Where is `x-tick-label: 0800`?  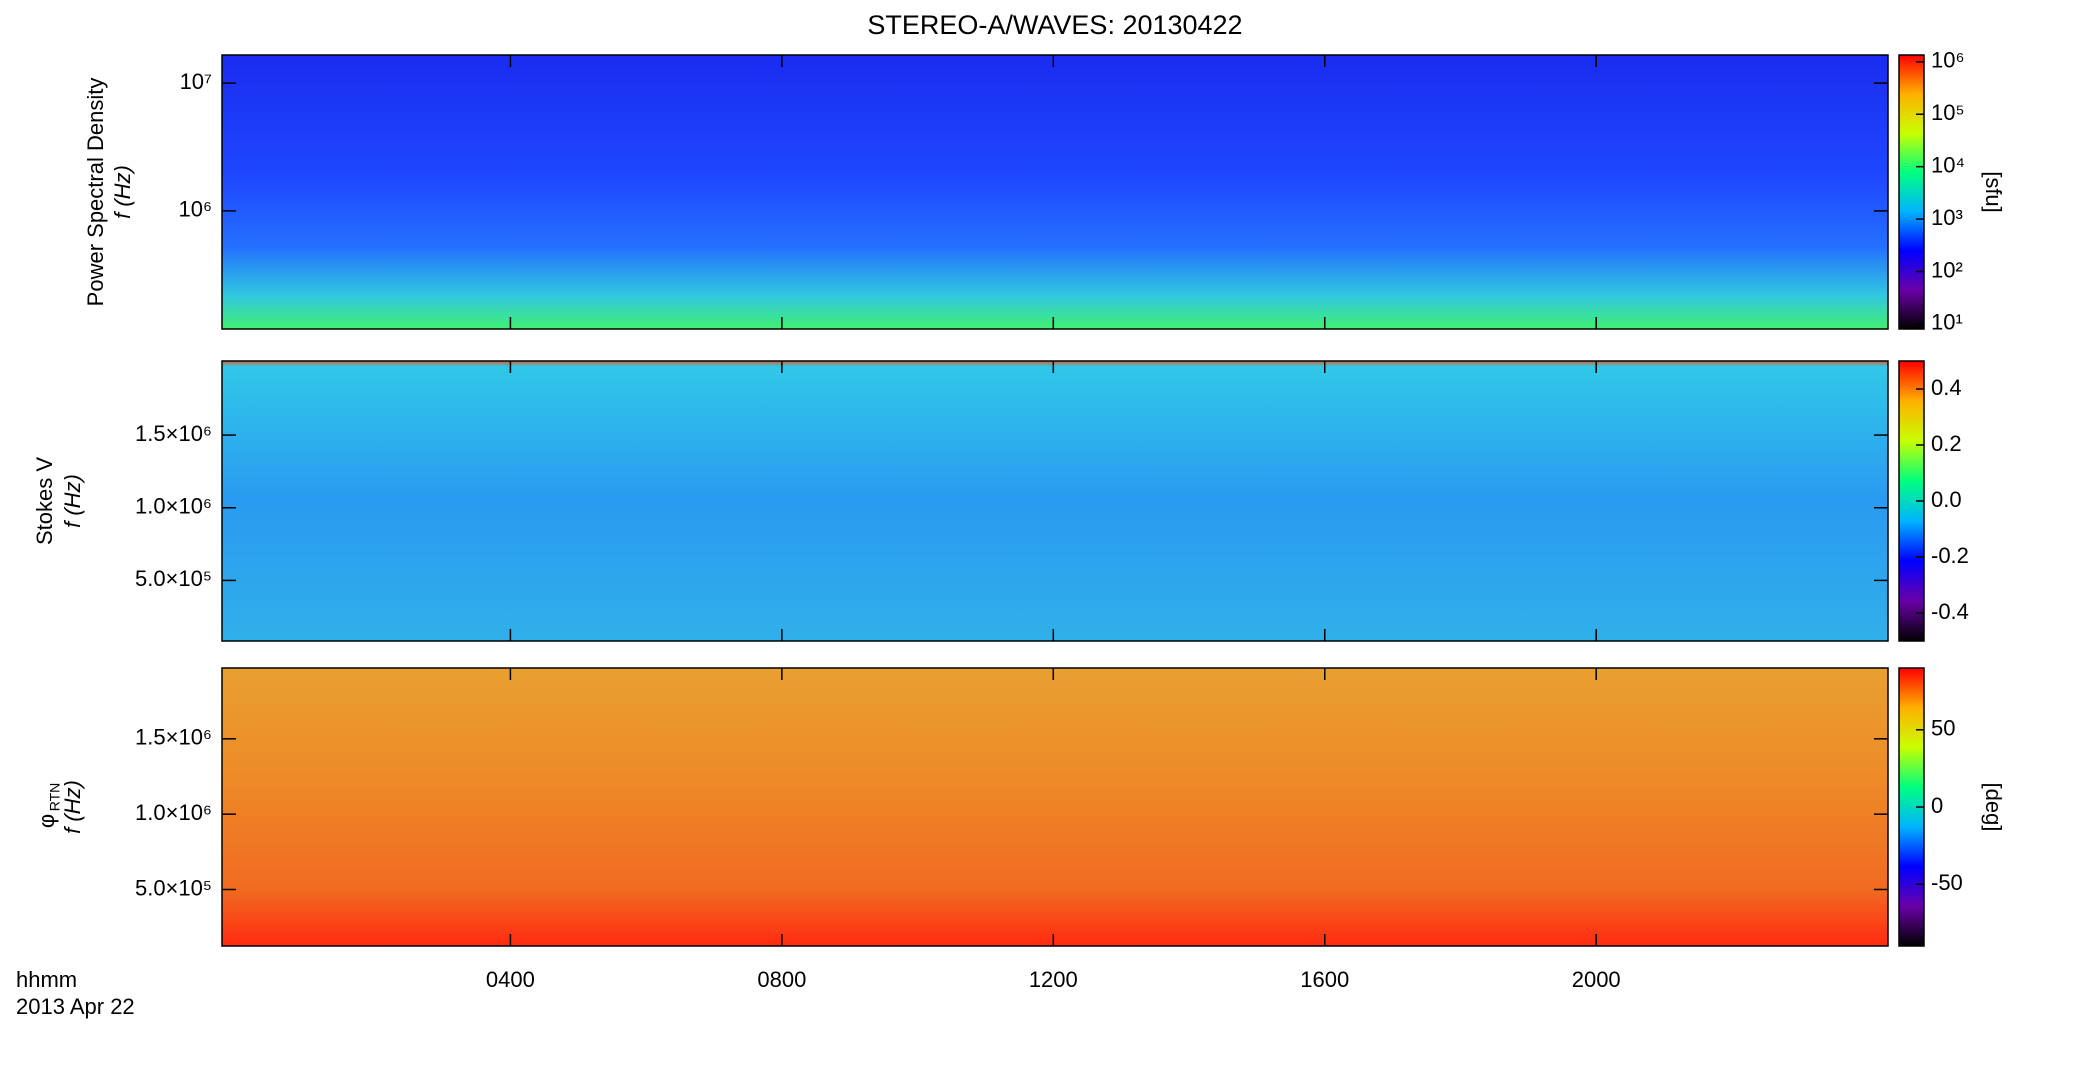 x-tick-label: 0800 is located at coordinates (781, 979).